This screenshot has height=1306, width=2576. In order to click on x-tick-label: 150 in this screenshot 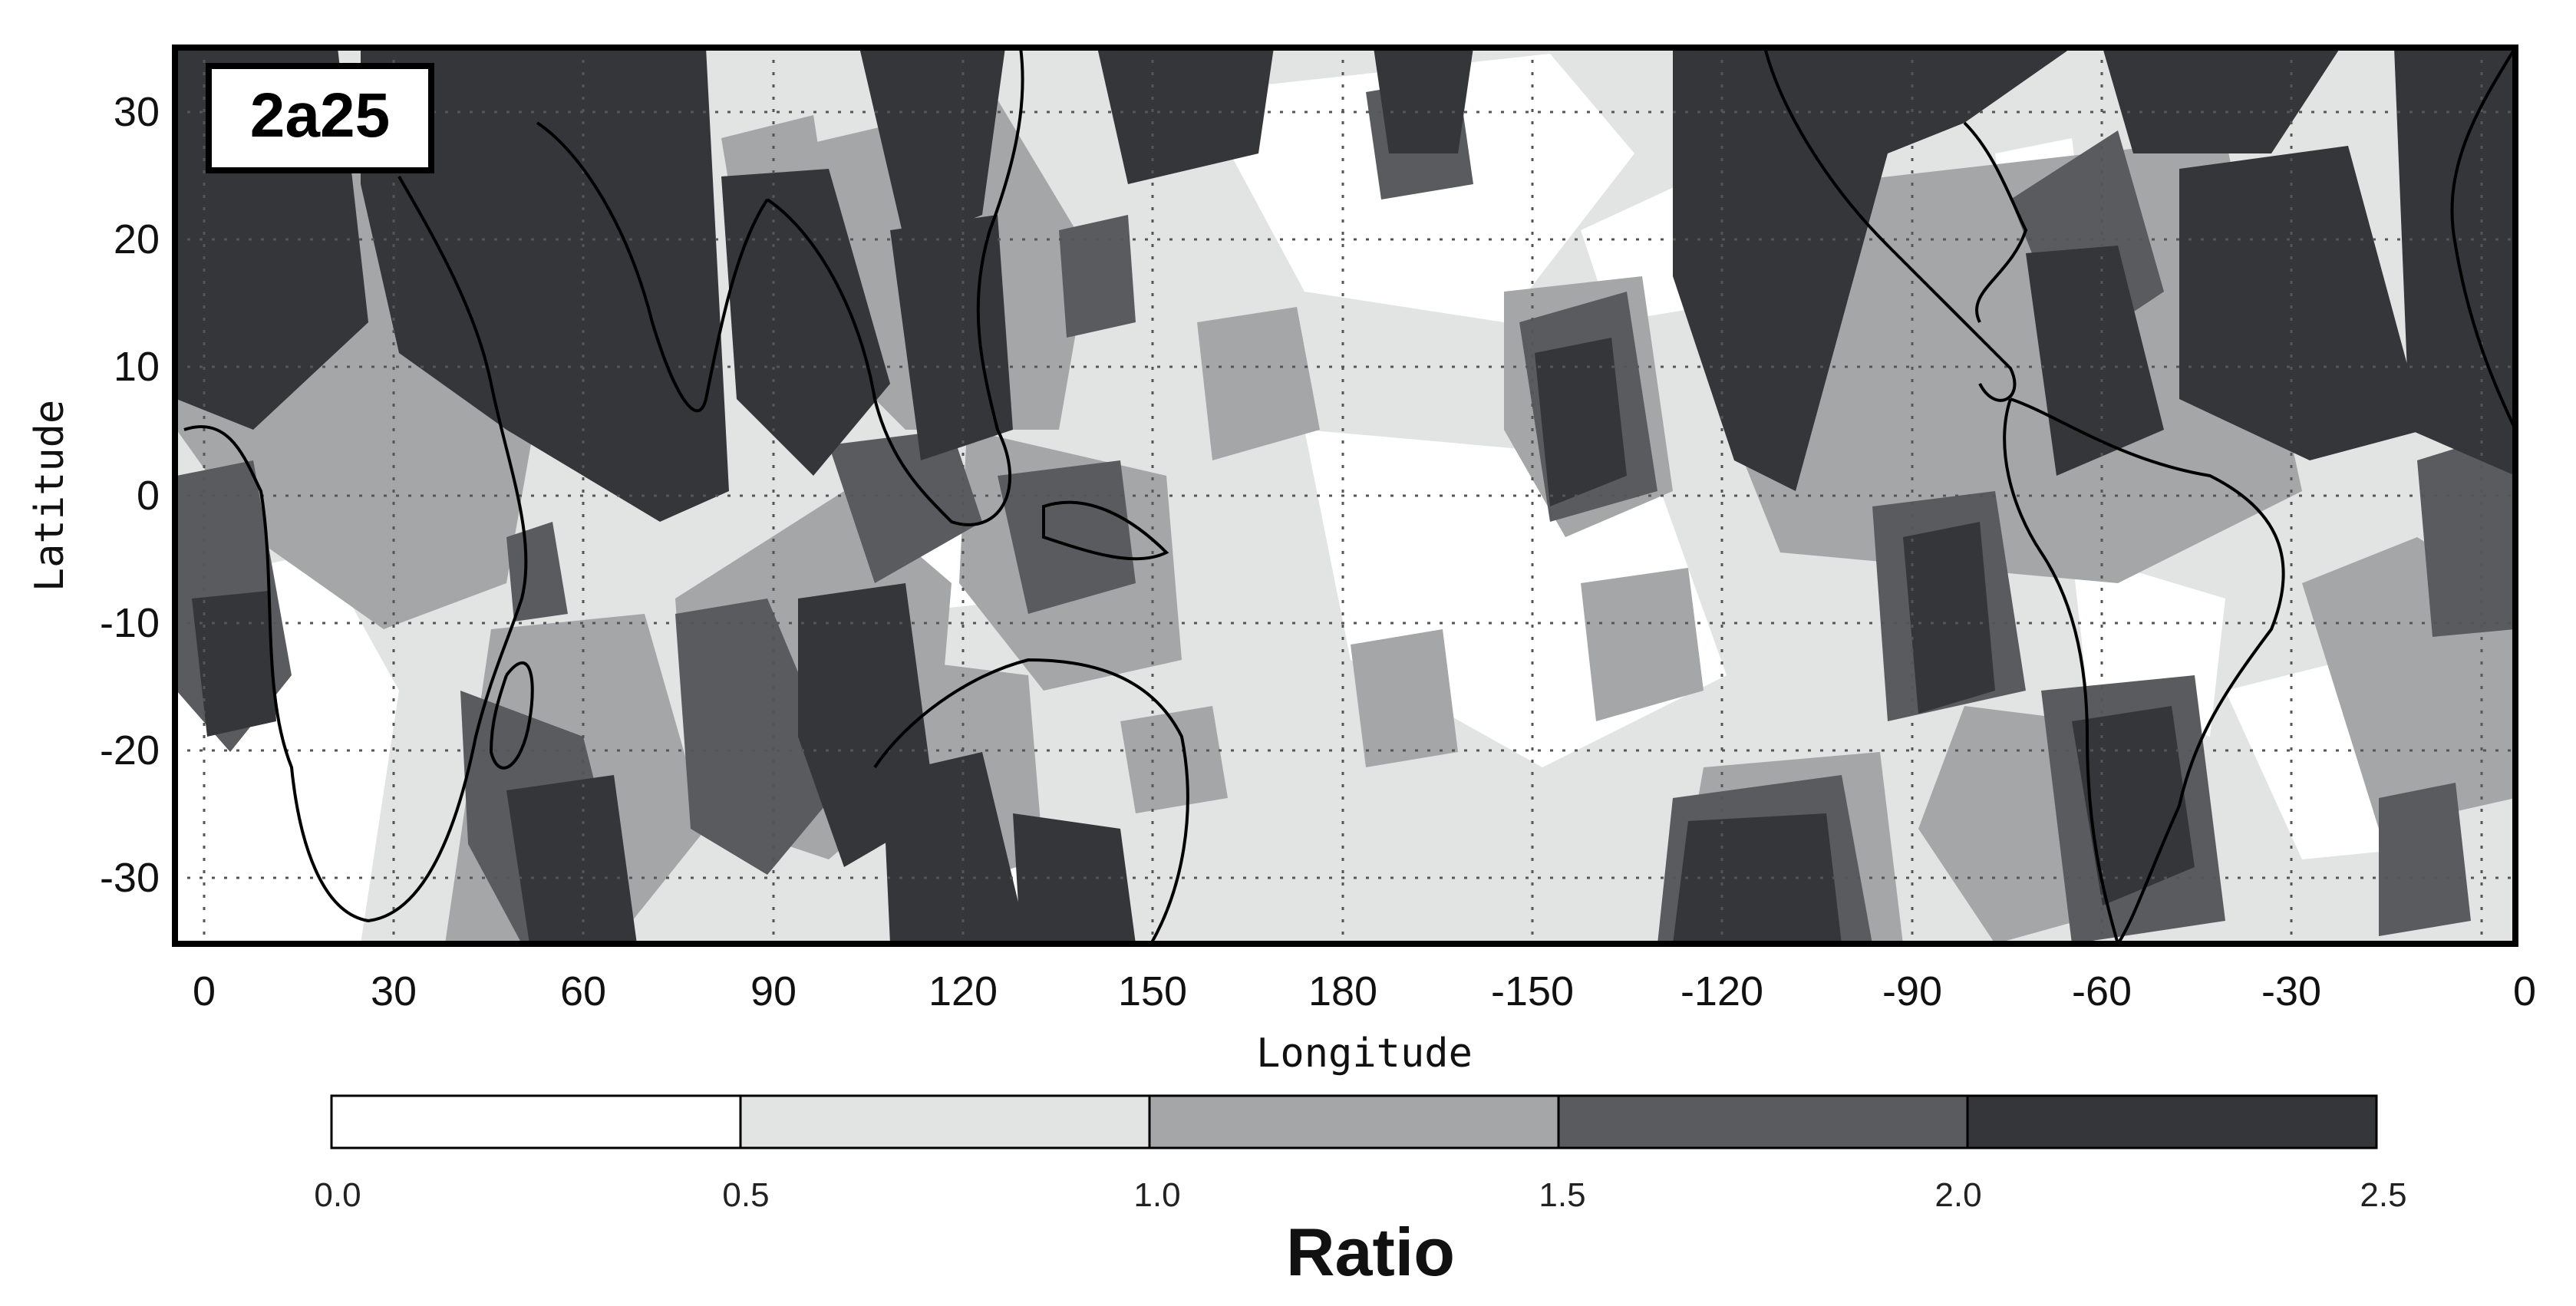, I will do `click(1152, 991)`.